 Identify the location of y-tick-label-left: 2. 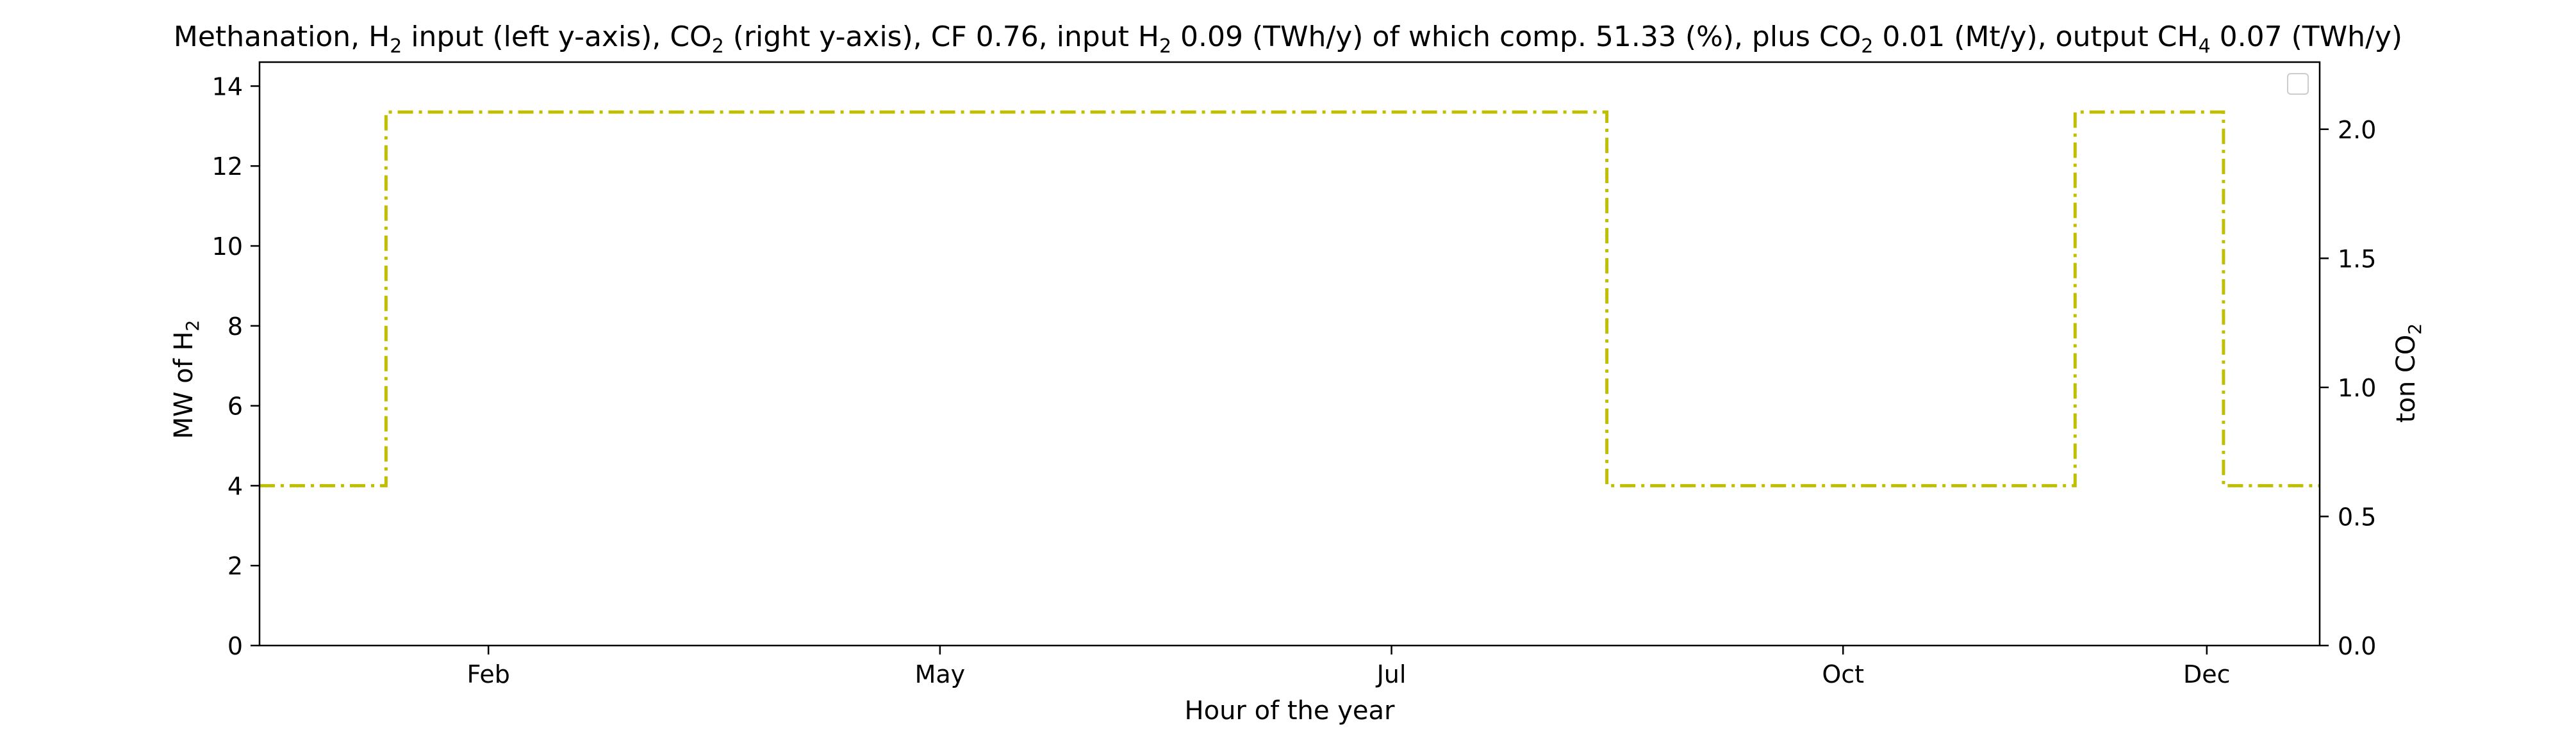
(235, 566).